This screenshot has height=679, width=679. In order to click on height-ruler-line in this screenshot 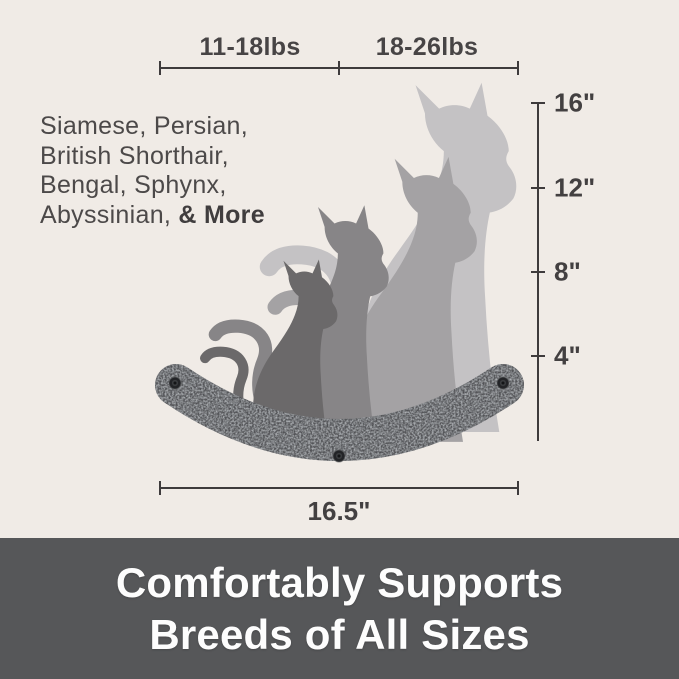, I will do `click(538, 271)`.